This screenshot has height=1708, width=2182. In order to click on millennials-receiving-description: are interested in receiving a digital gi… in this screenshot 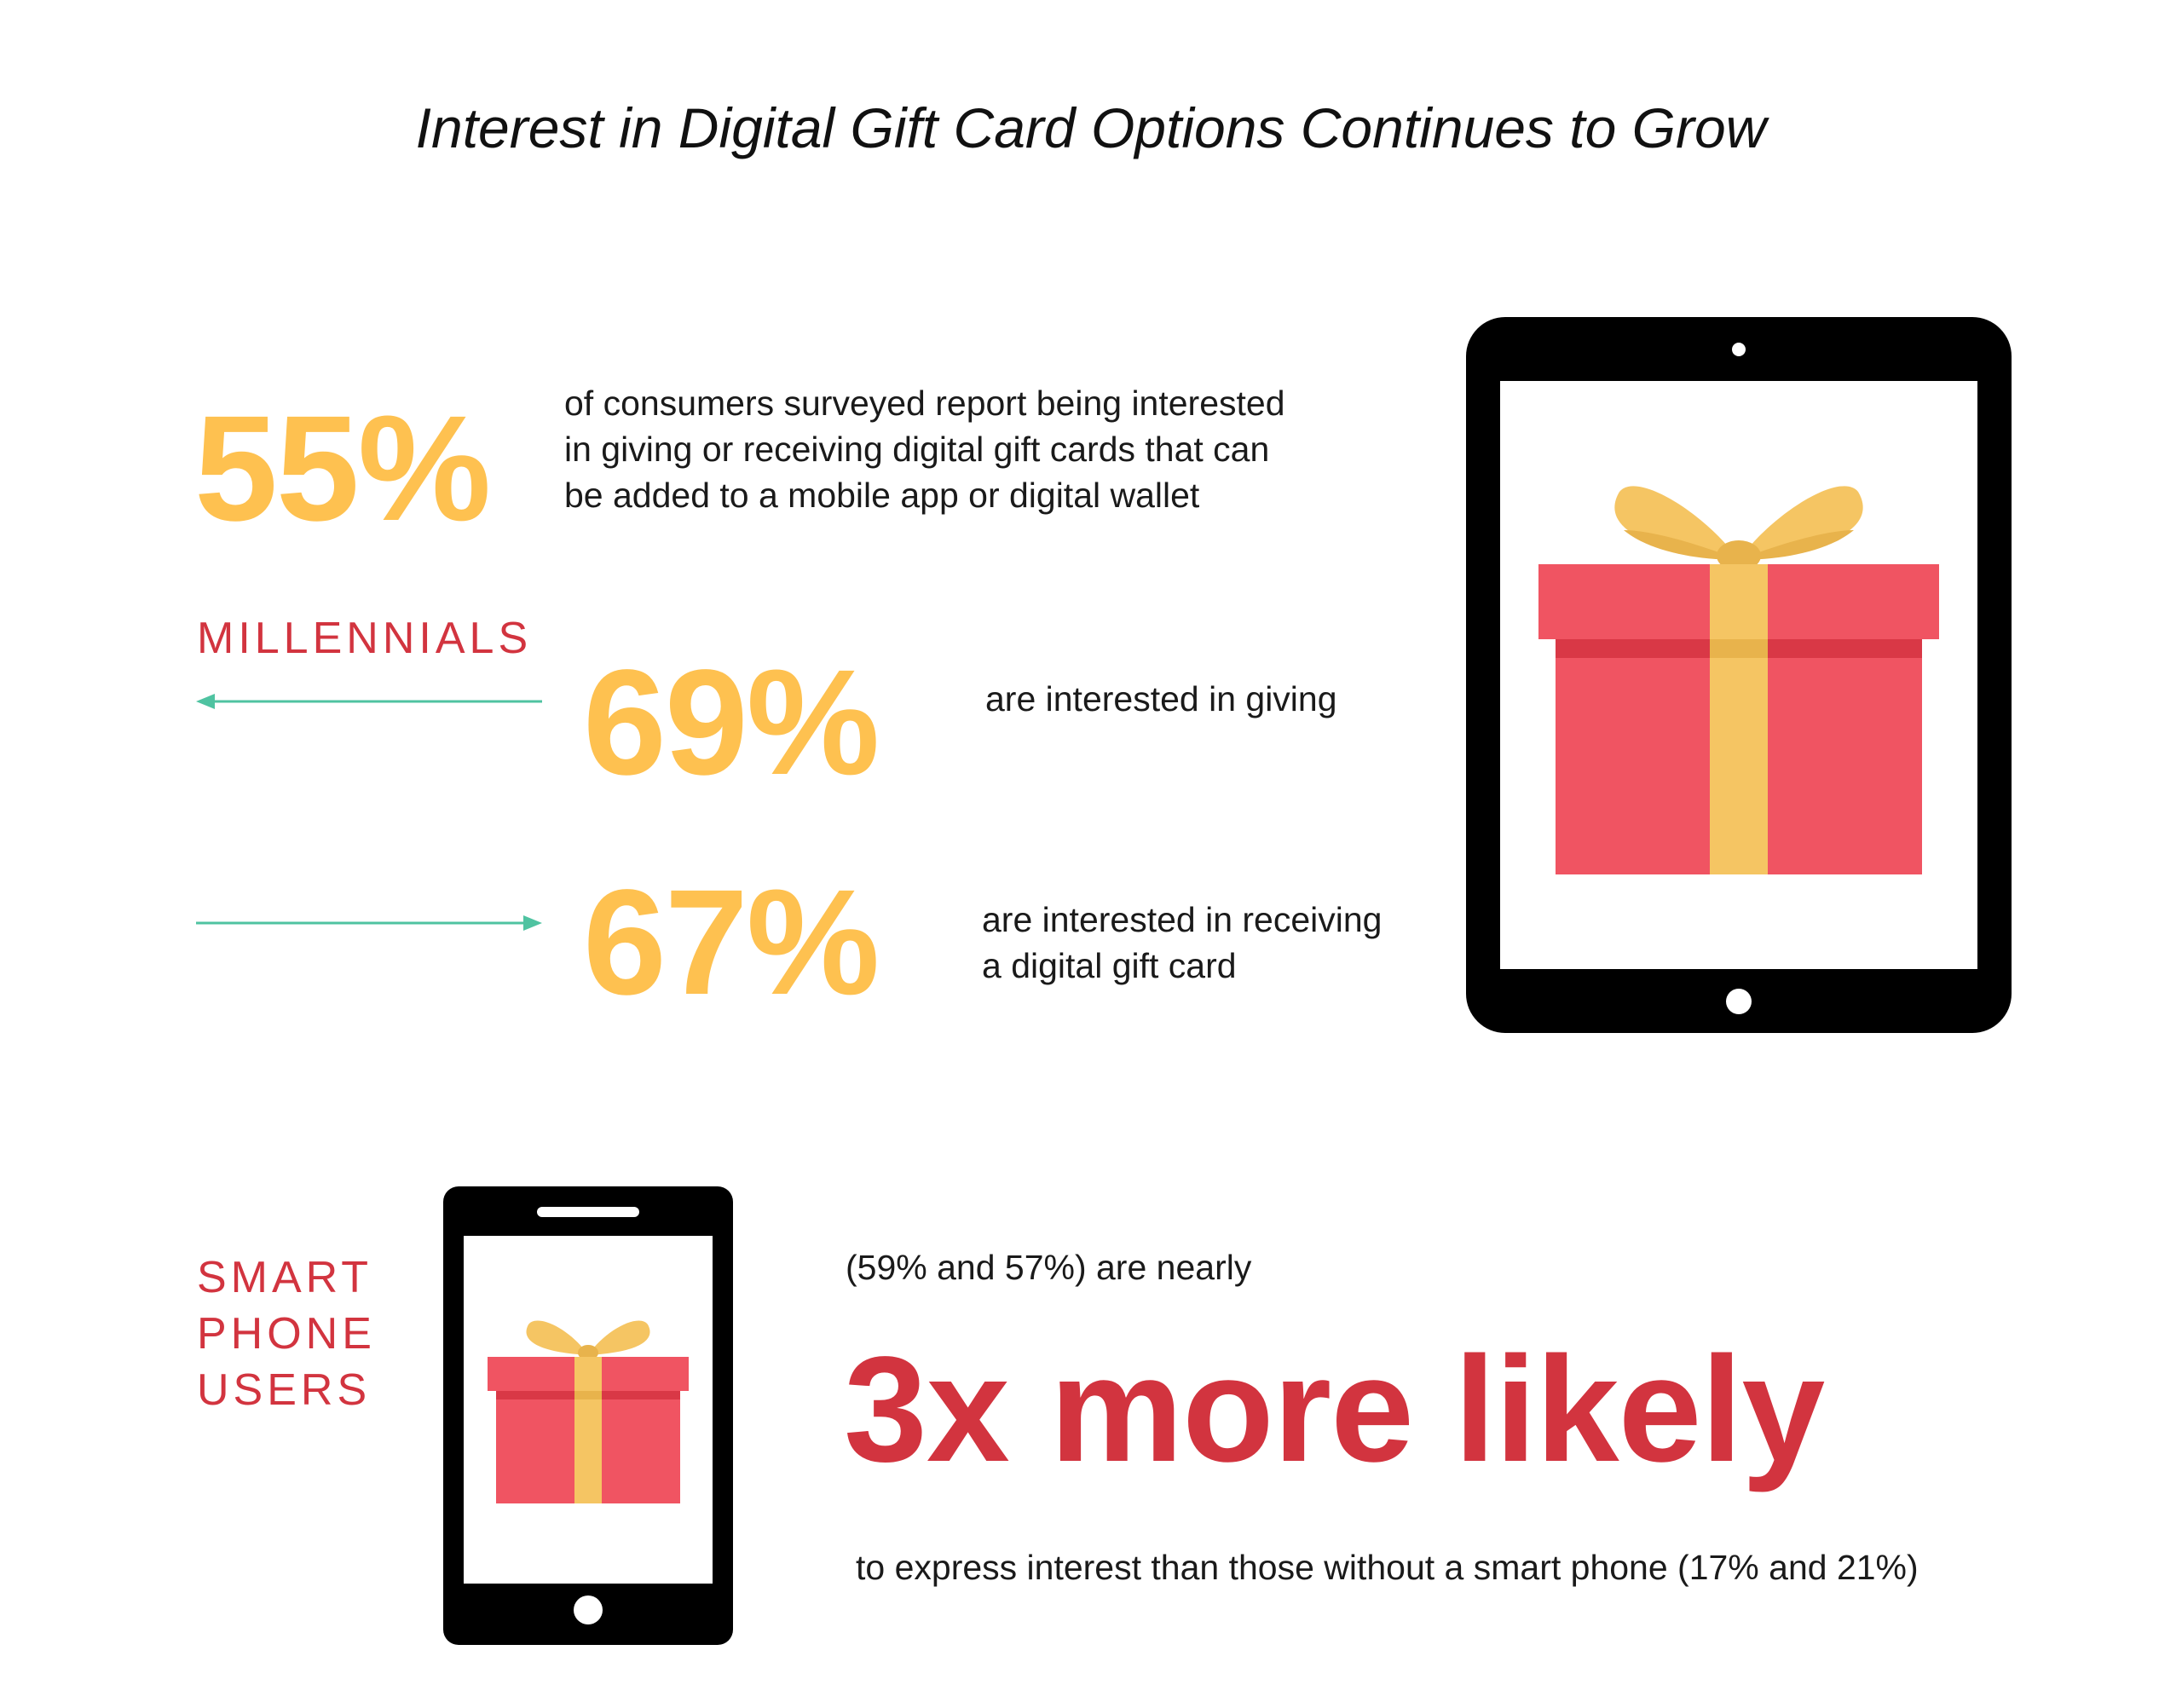, I will do `click(1182, 943)`.